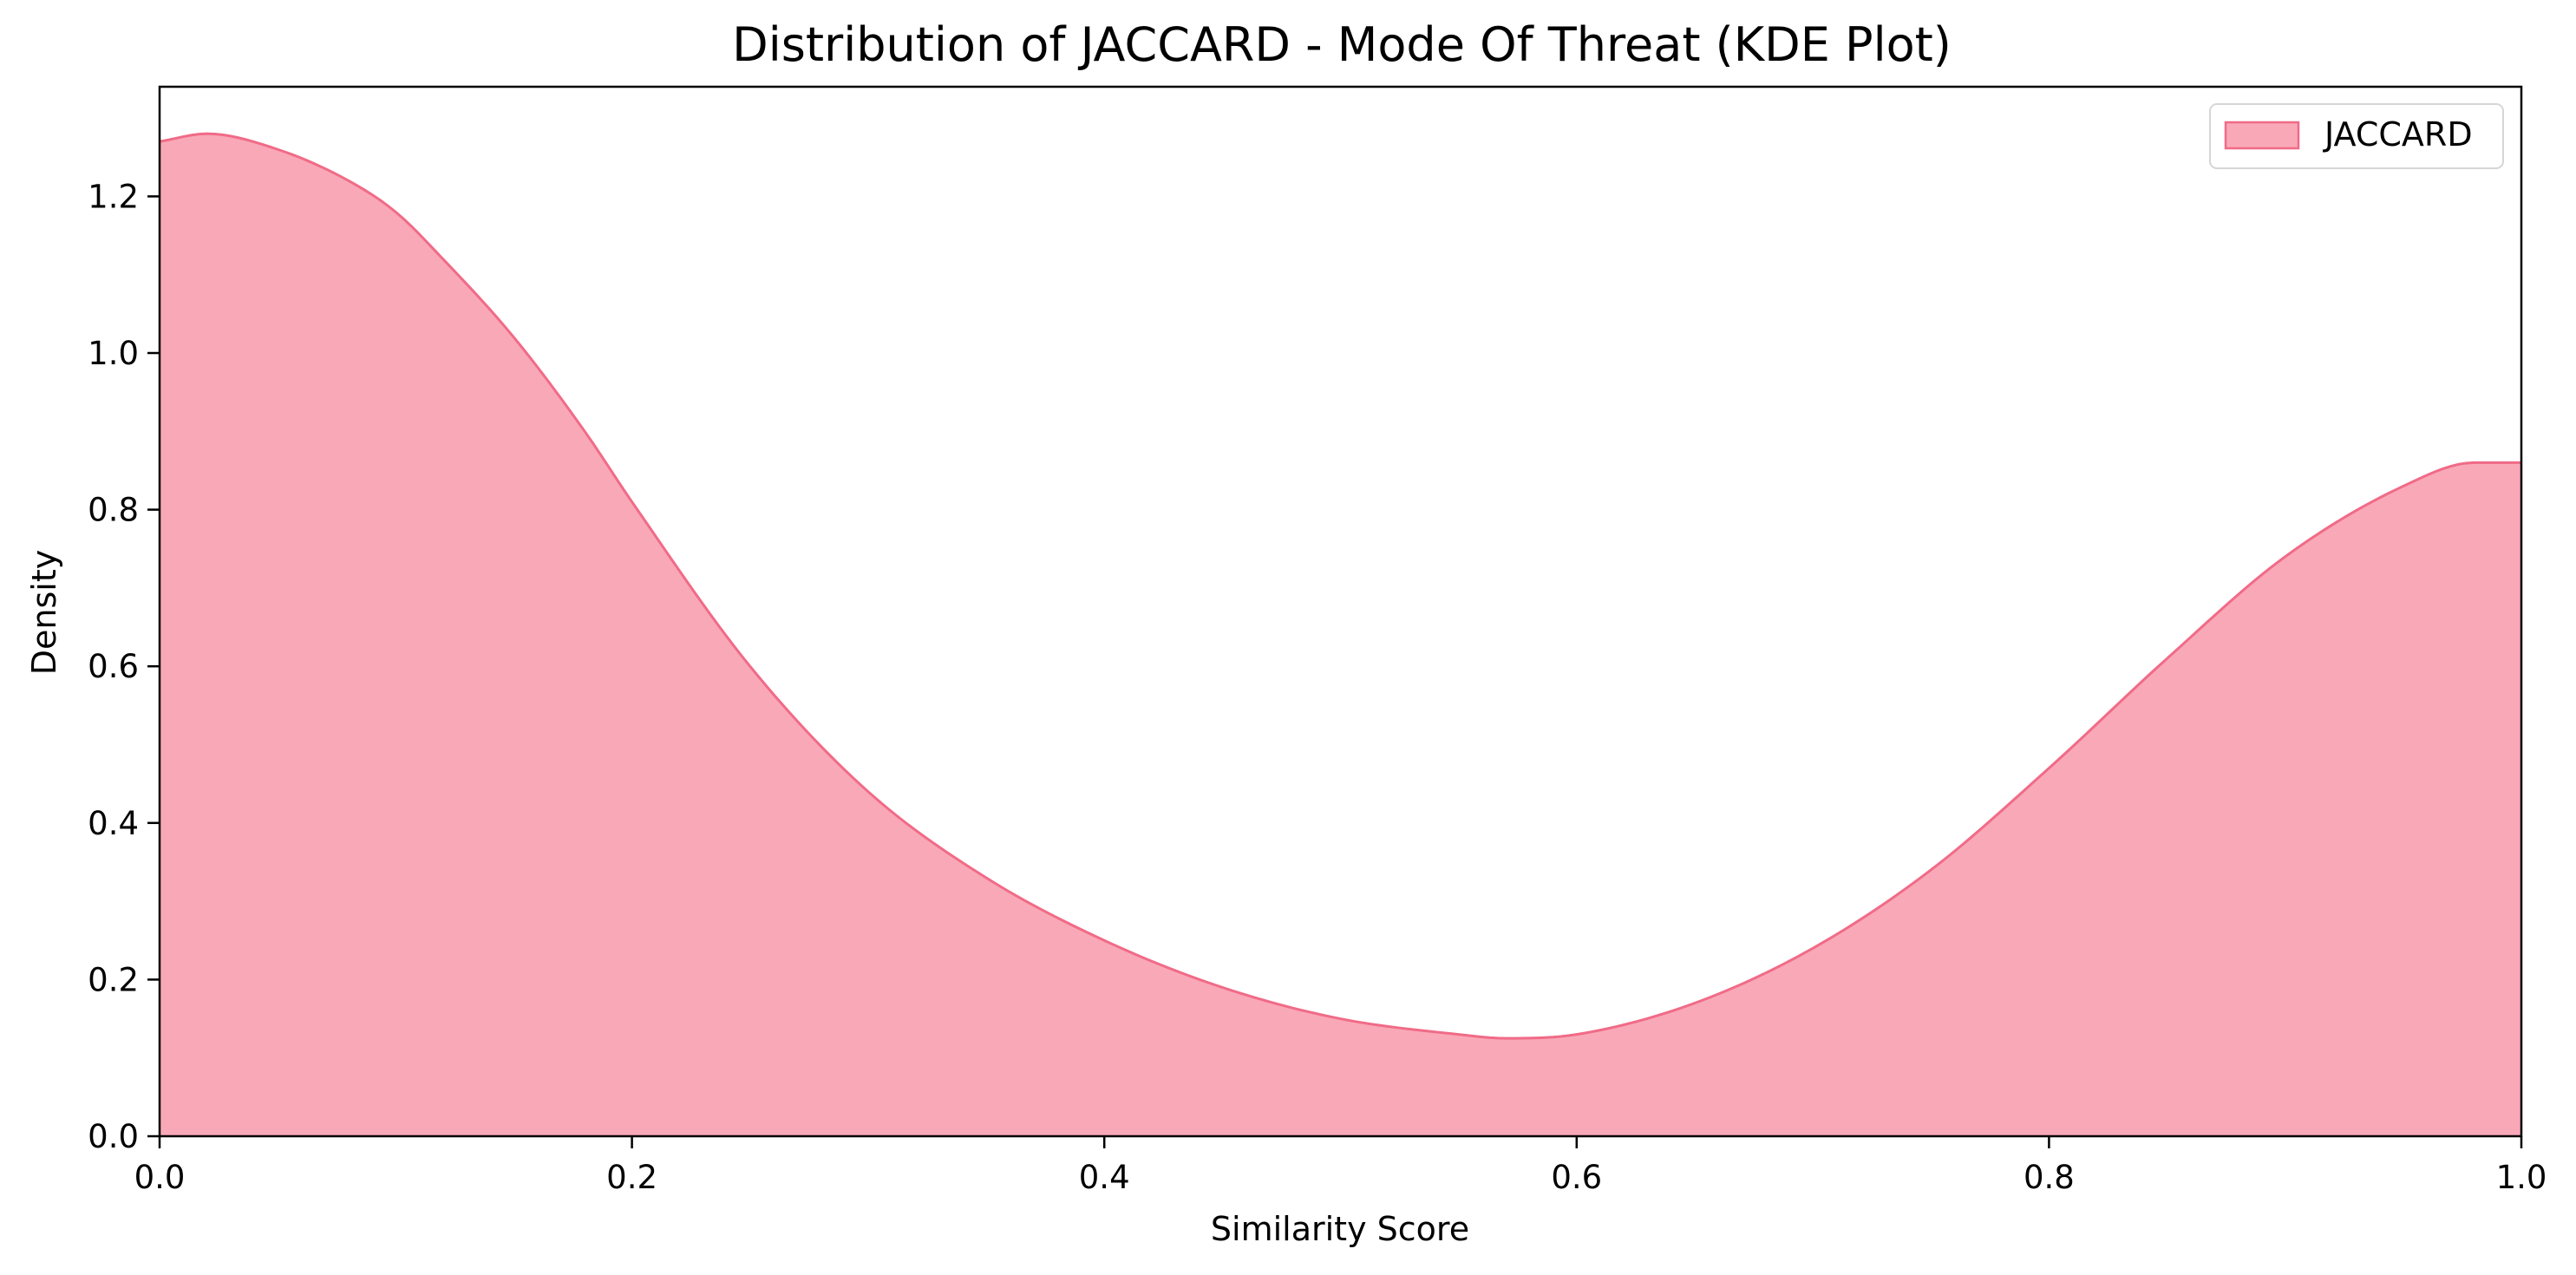  What do you see at coordinates (44, 612) in the screenshot?
I see `y-axis-label: Density` at bounding box center [44, 612].